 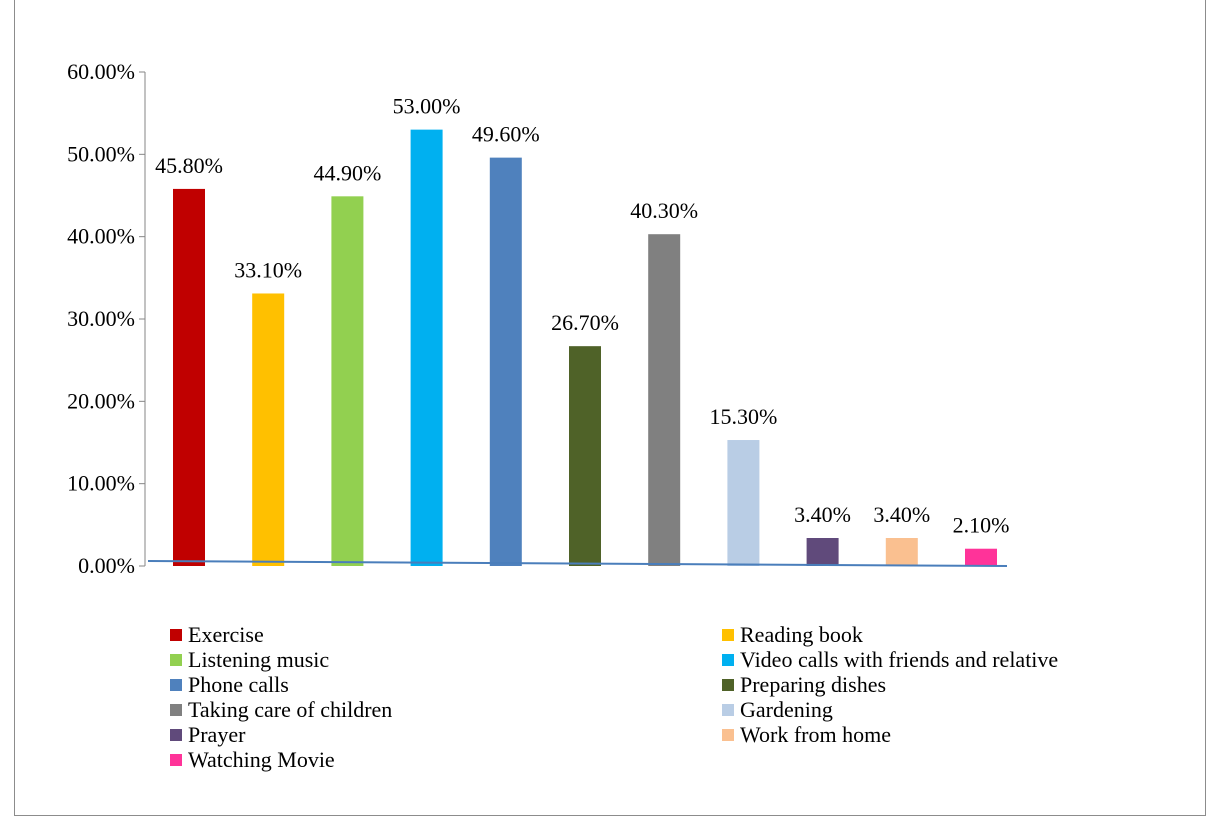 What do you see at coordinates (813, 684) in the screenshot?
I see `legend-label: Preparing dishes` at bounding box center [813, 684].